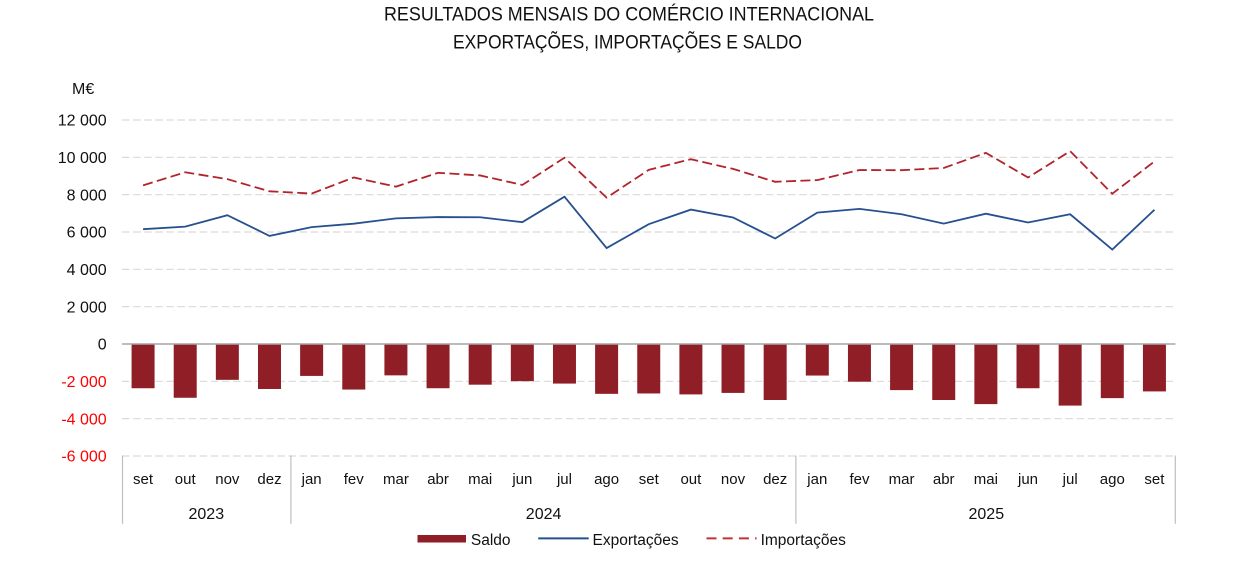  I want to click on svg-text: Importações, so click(804, 540).